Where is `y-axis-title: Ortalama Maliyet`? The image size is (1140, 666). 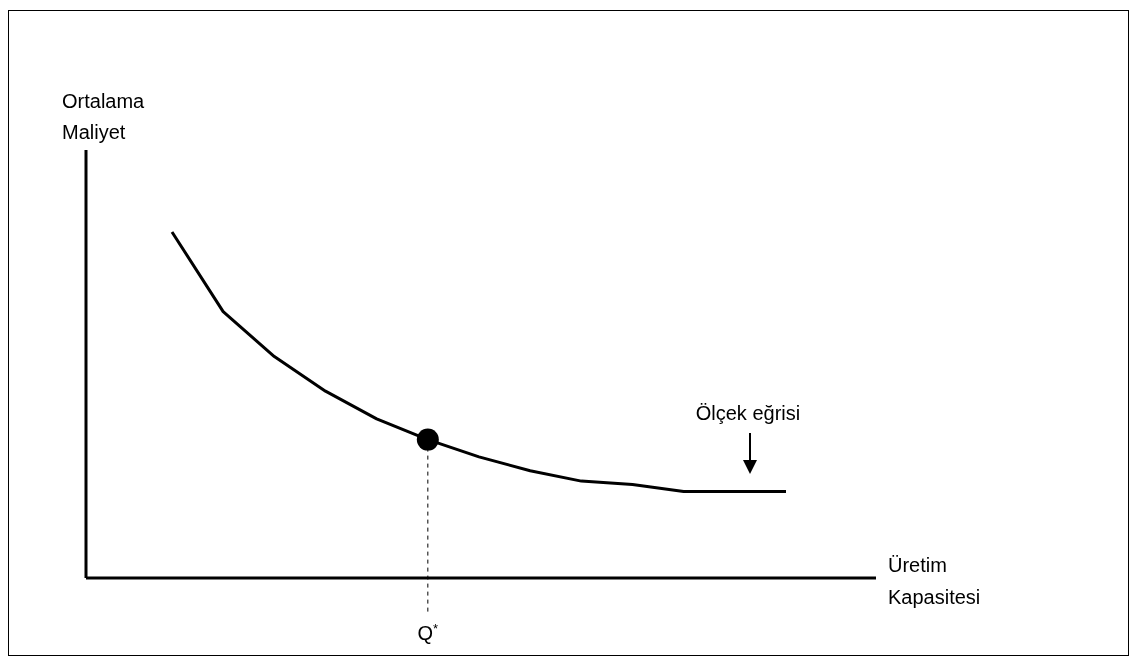 y-axis-title: Ortalama Maliyet is located at coordinates (104, 116).